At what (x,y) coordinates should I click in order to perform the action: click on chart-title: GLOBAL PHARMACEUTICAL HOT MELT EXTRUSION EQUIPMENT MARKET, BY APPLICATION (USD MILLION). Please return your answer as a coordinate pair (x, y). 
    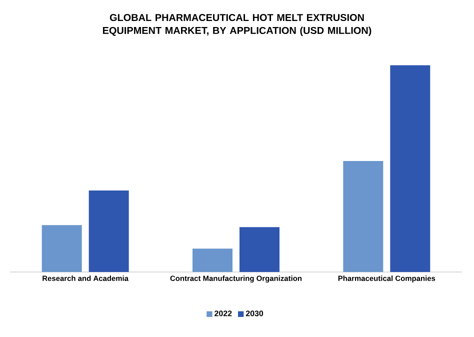
    Looking at the image, I should click on (237, 25).